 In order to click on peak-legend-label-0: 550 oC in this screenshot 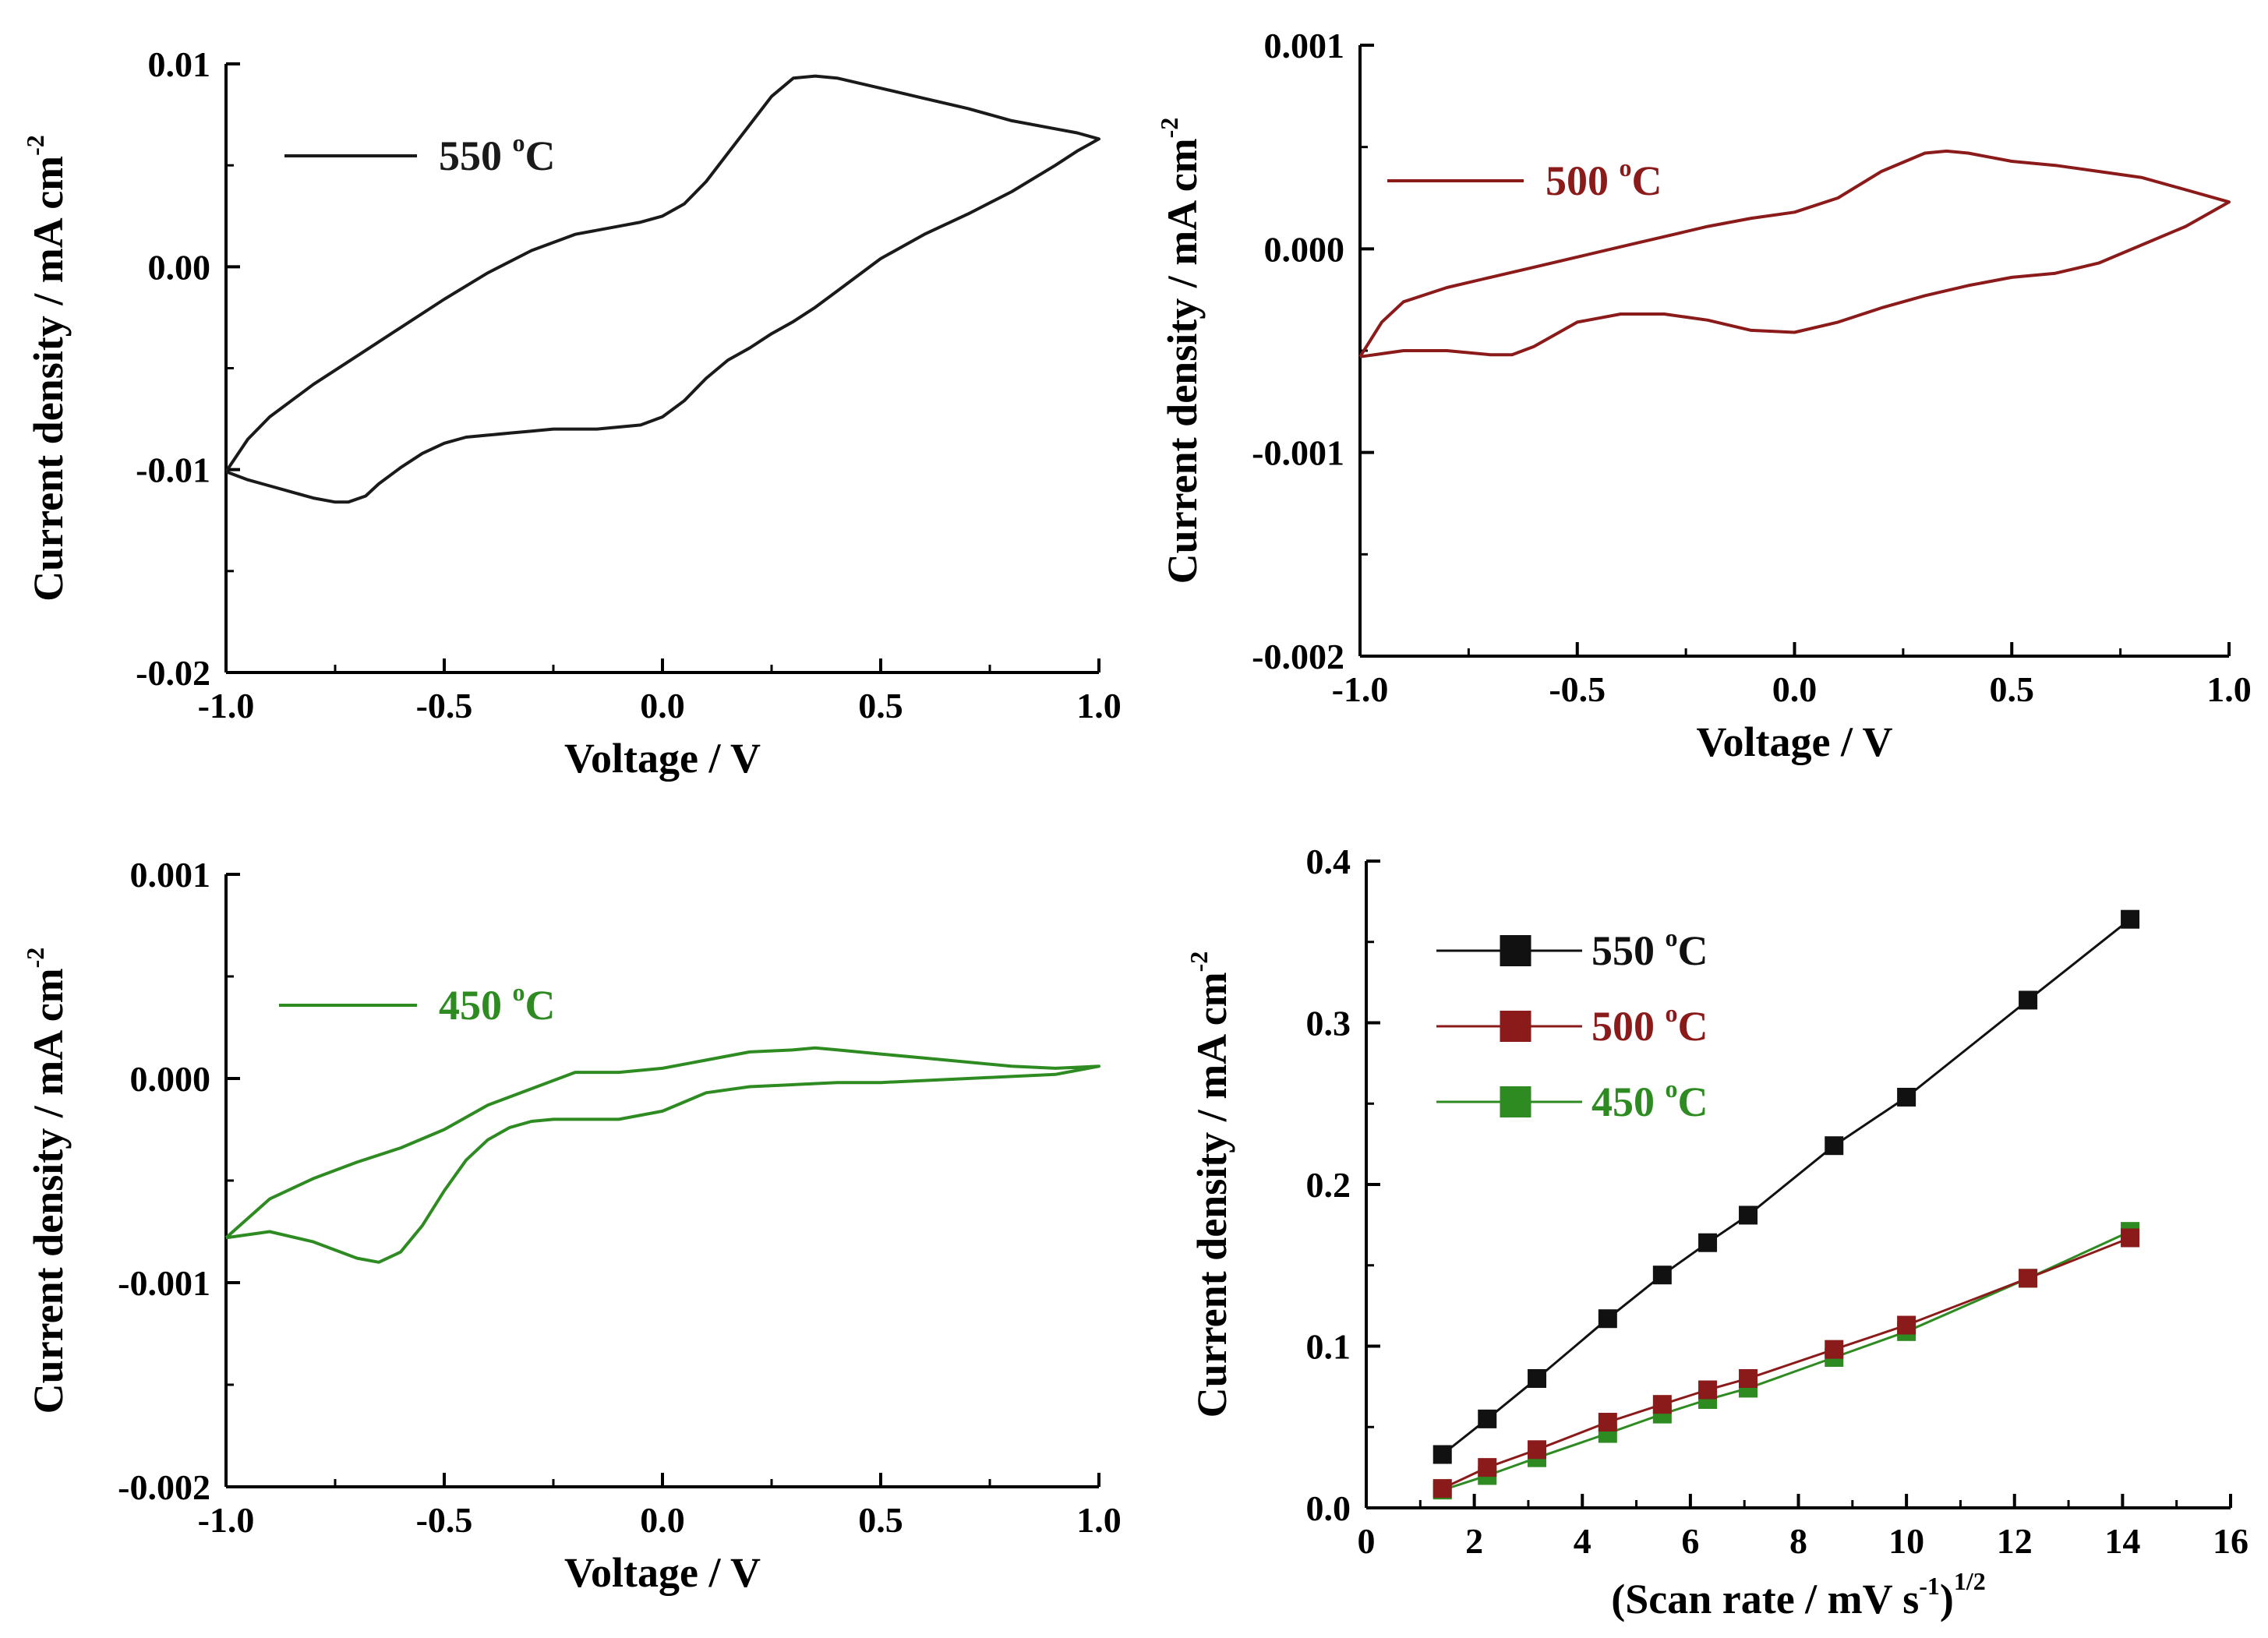, I will do `click(1649, 949)`.